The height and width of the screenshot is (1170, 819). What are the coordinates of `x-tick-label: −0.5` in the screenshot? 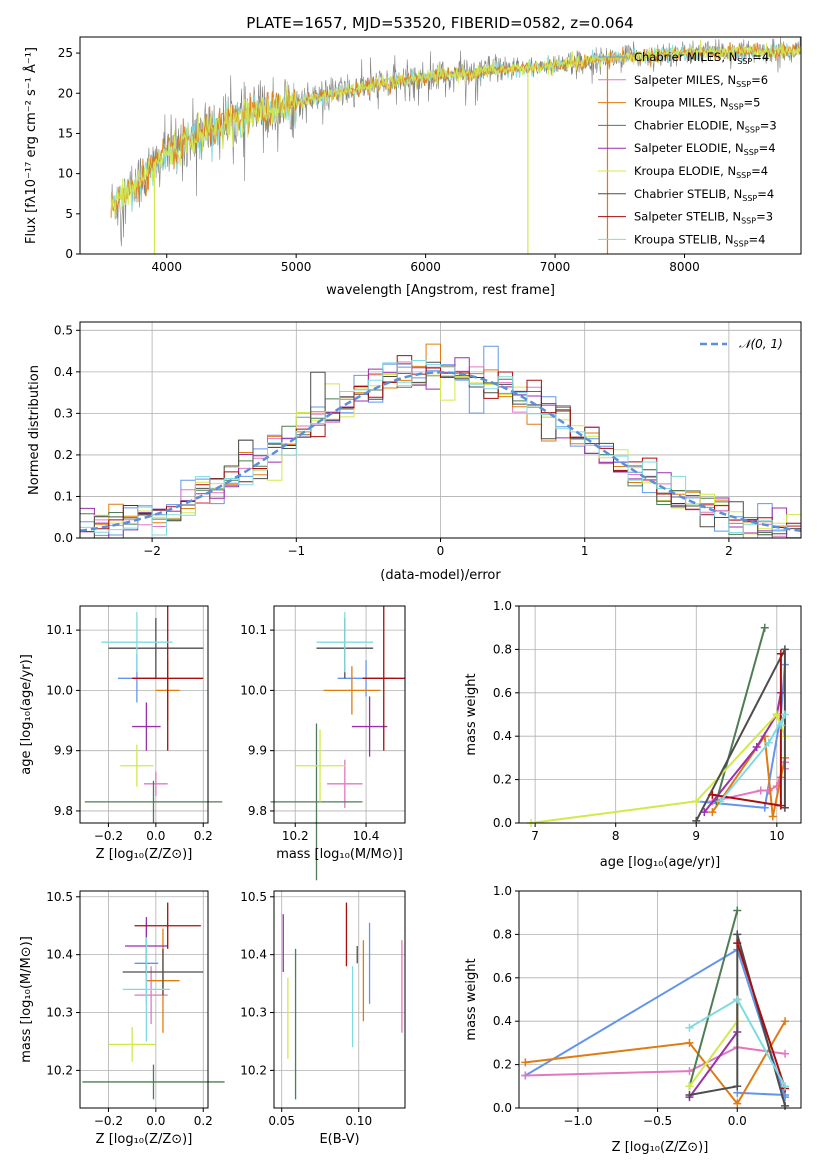 It's located at (657, 1121).